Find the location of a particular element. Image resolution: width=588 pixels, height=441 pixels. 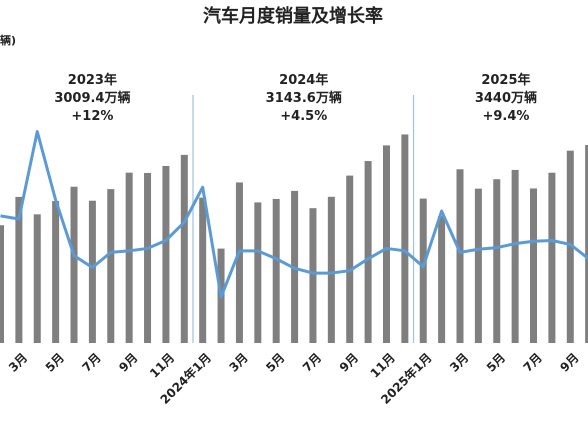

annotation: +12% is located at coordinates (92, 116).